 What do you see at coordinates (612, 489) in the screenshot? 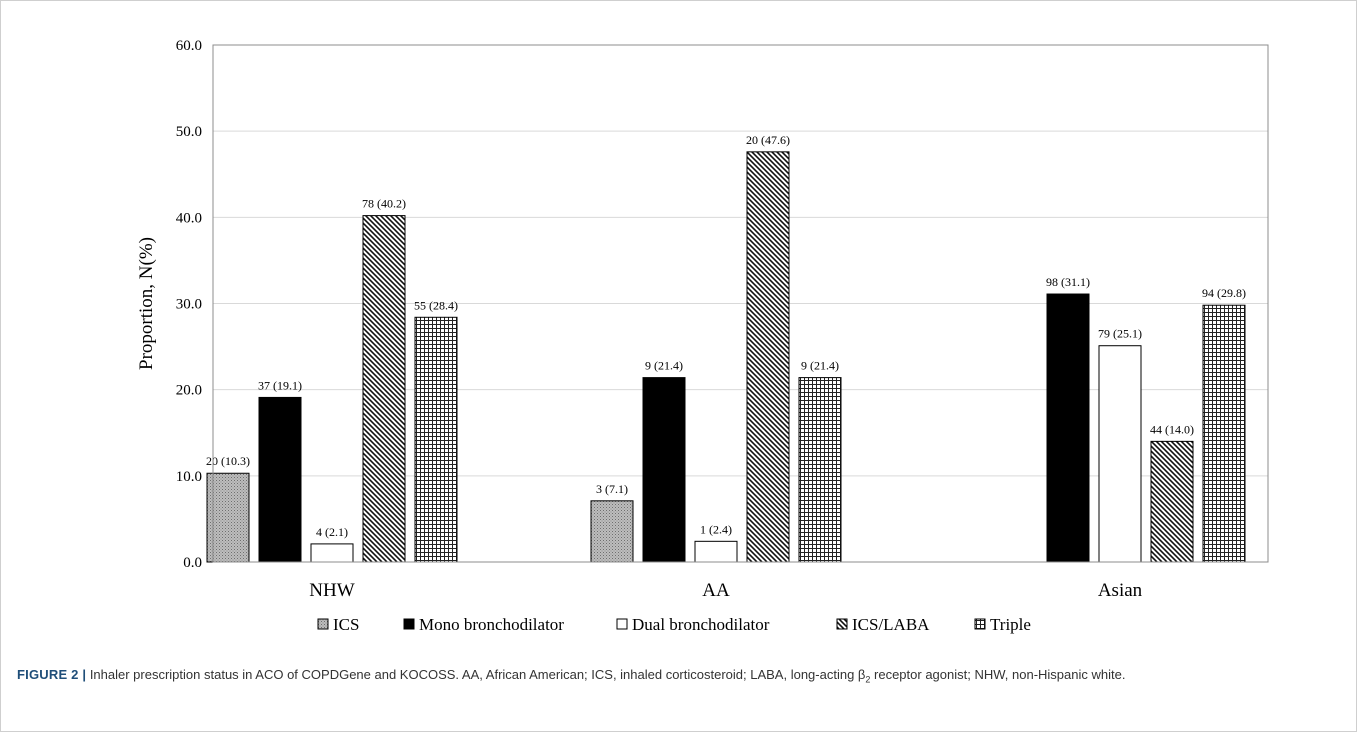
I see `data-label: 3 (7.1)` at bounding box center [612, 489].